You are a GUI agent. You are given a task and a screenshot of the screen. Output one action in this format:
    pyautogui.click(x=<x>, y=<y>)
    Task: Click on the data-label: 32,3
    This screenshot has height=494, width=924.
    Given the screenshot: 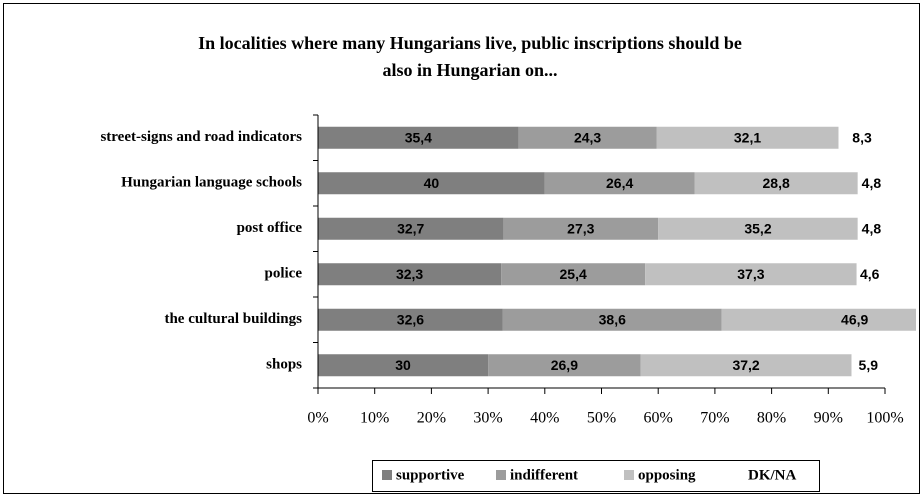 What is the action you would take?
    pyautogui.click(x=409, y=274)
    